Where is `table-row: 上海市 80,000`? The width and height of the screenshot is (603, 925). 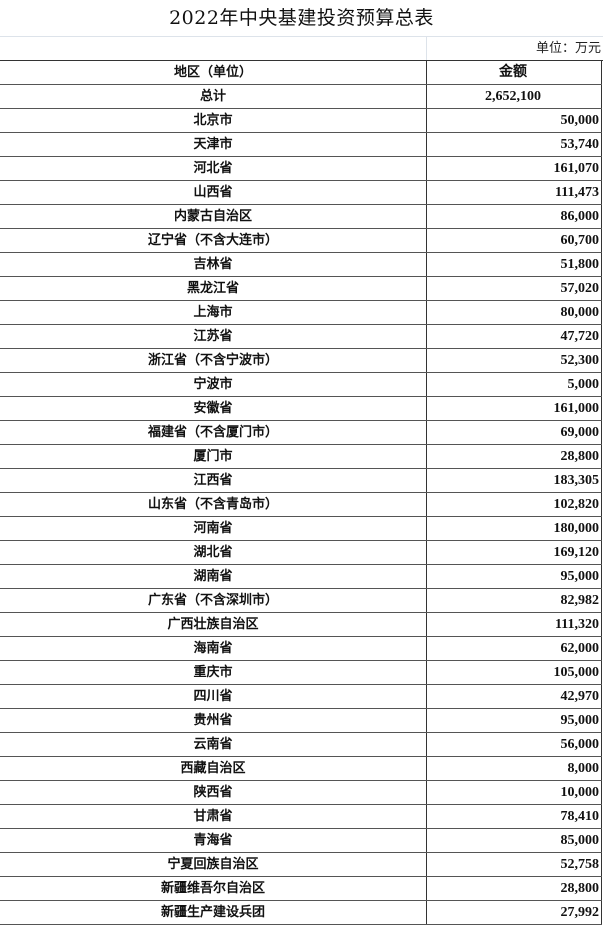 table-row: 上海市 80,000 is located at coordinates (301, 312).